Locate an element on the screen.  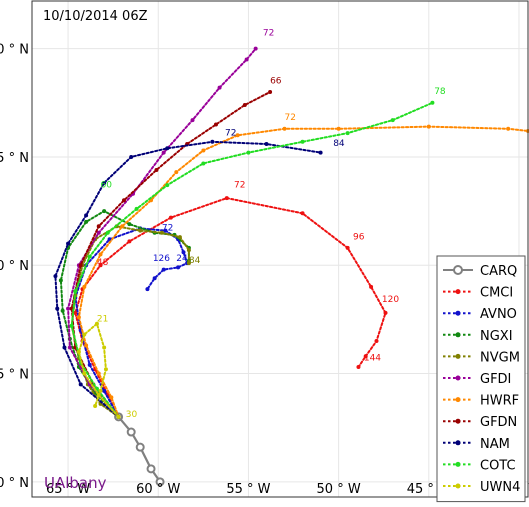
x-tick-label: 50 ° W is located at coordinates (339, 489).